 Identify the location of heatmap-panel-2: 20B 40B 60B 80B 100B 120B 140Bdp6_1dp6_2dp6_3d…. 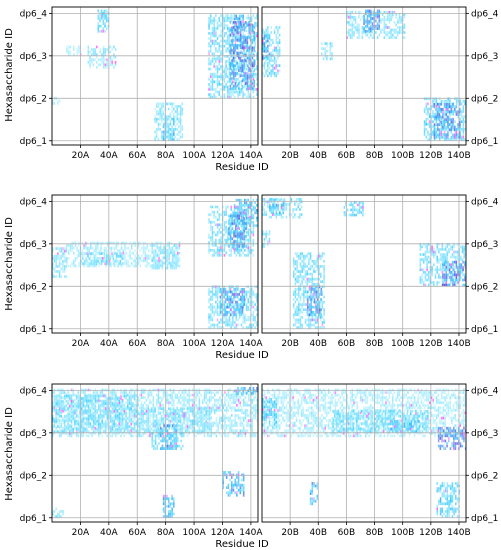
(380, 83).